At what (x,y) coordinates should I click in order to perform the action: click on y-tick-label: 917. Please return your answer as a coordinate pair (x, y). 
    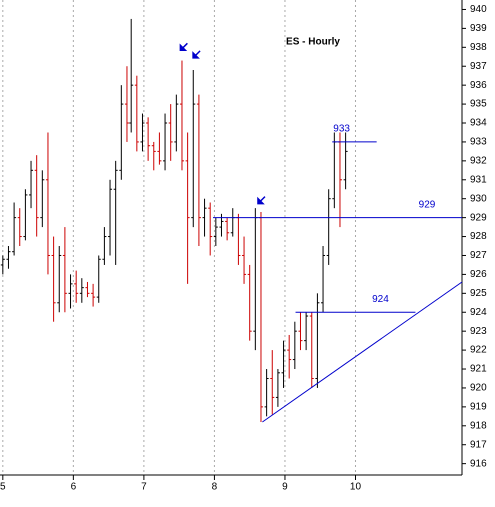
    Looking at the image, I should click on (478, 444).